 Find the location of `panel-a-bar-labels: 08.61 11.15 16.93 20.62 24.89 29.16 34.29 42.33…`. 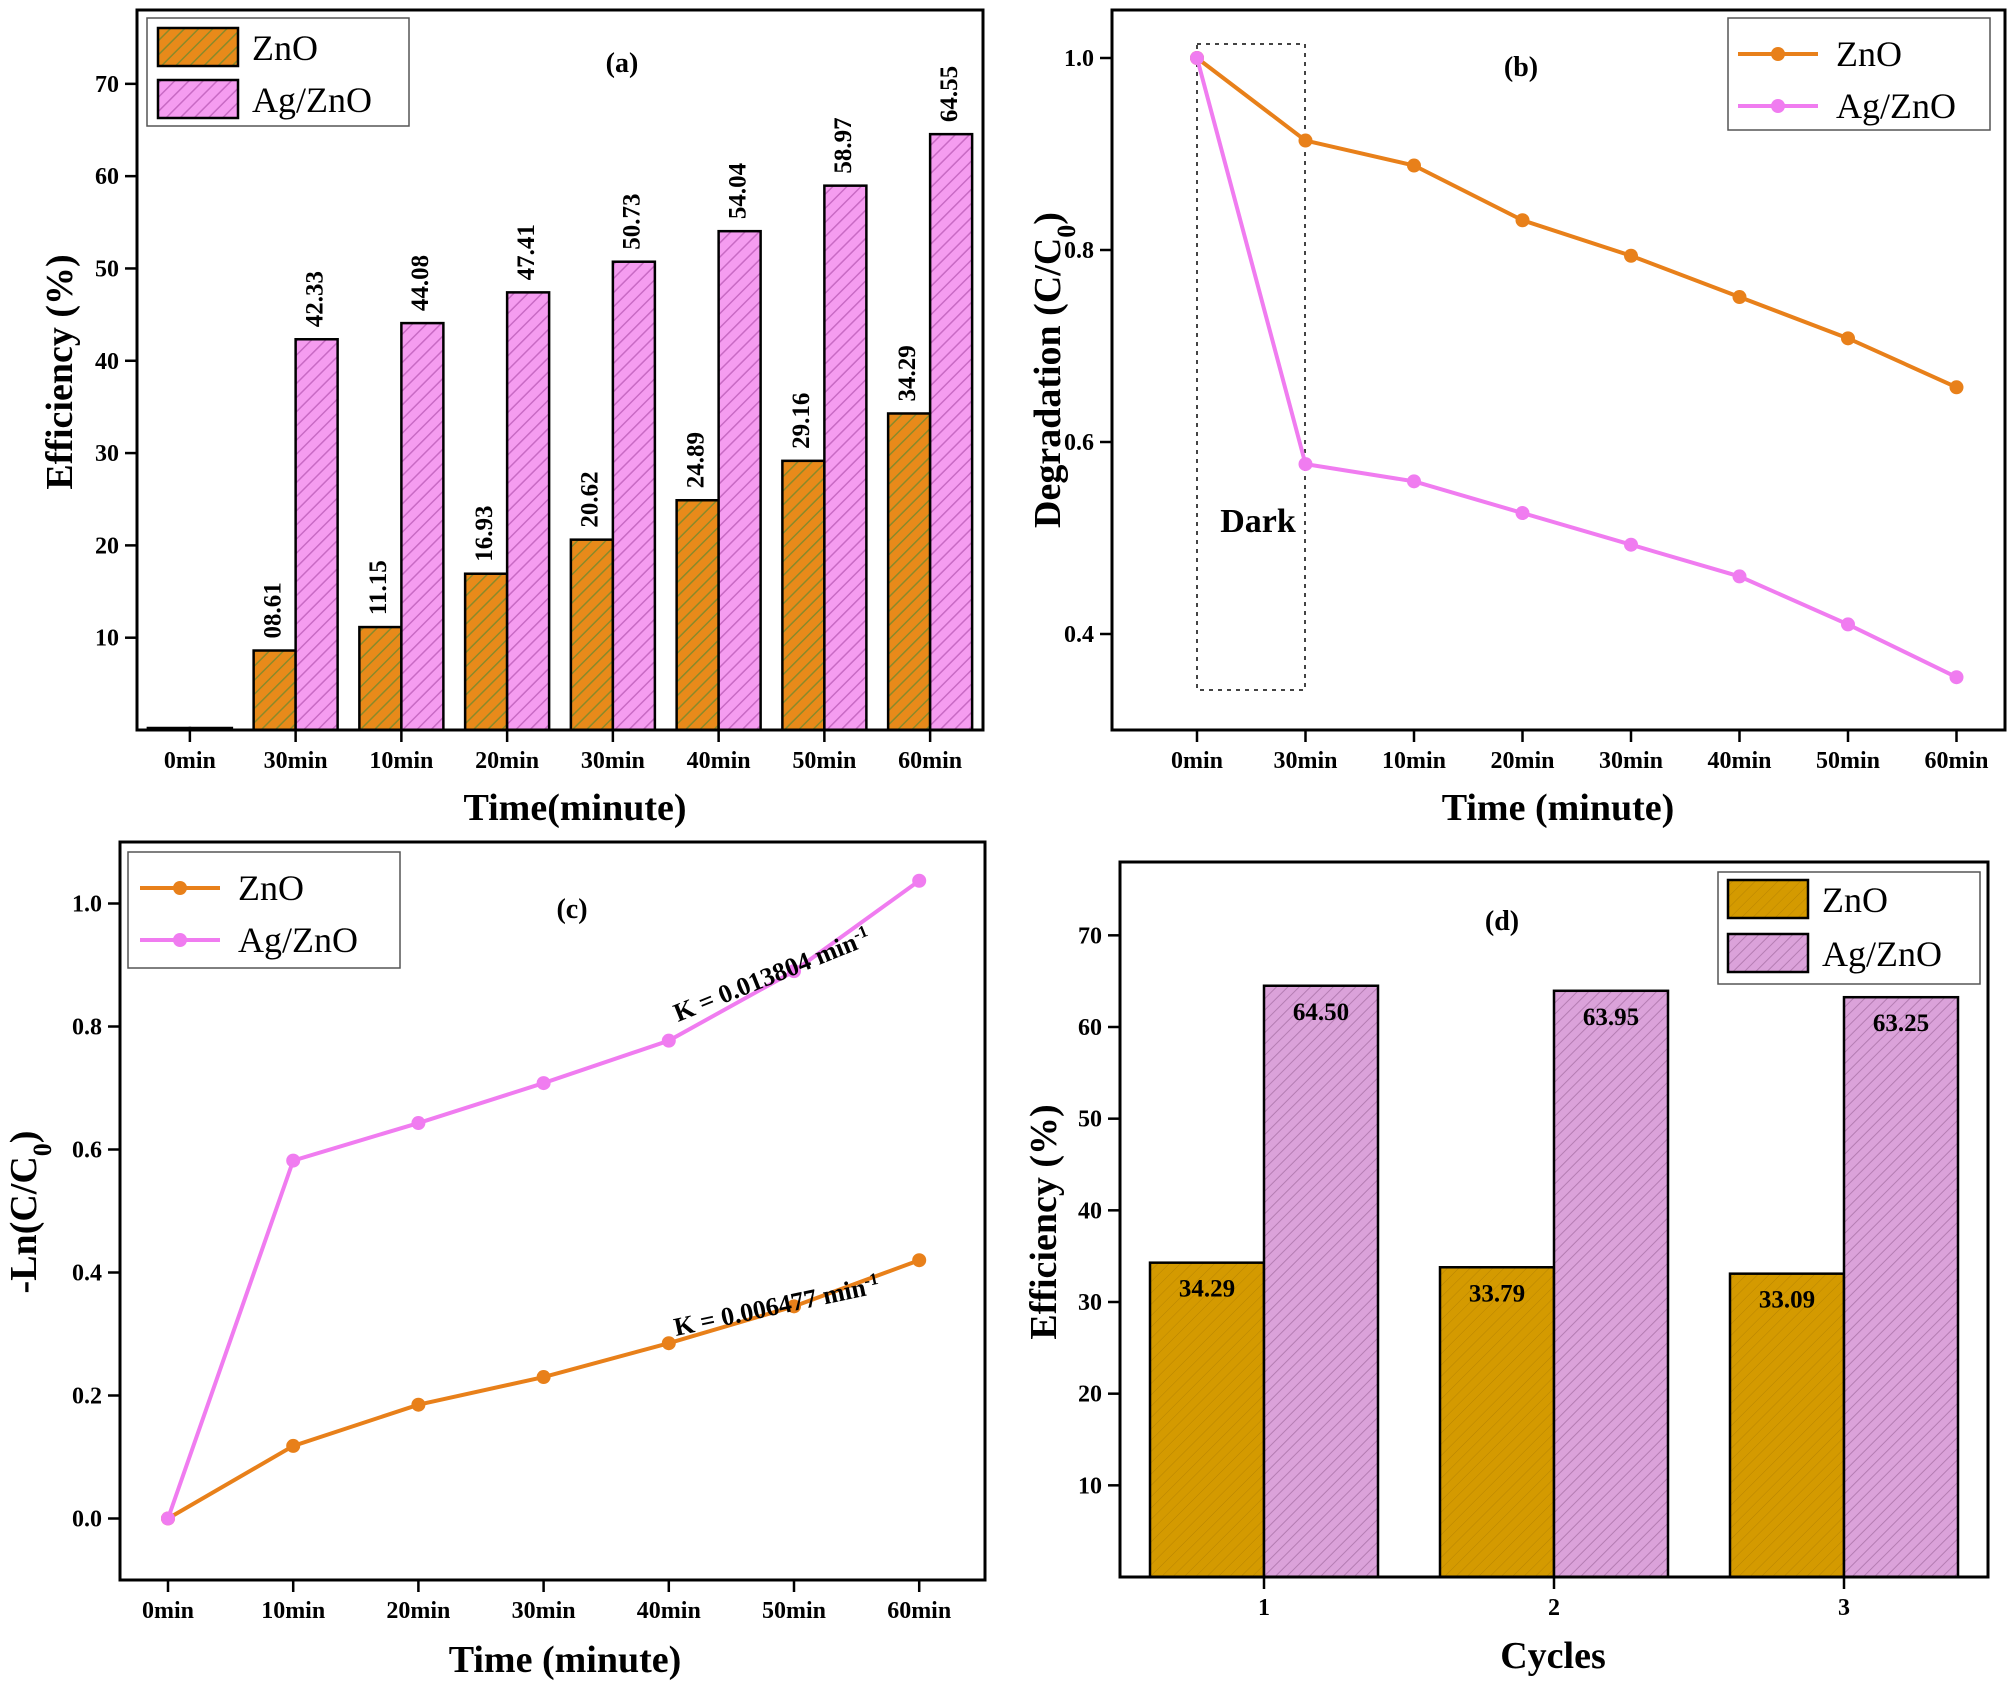

panel-a-bar-labels: 08.61 11.15 16.93 20.62 24.89 29.16 34.29 42.33… is located at coordinates (611, 352).